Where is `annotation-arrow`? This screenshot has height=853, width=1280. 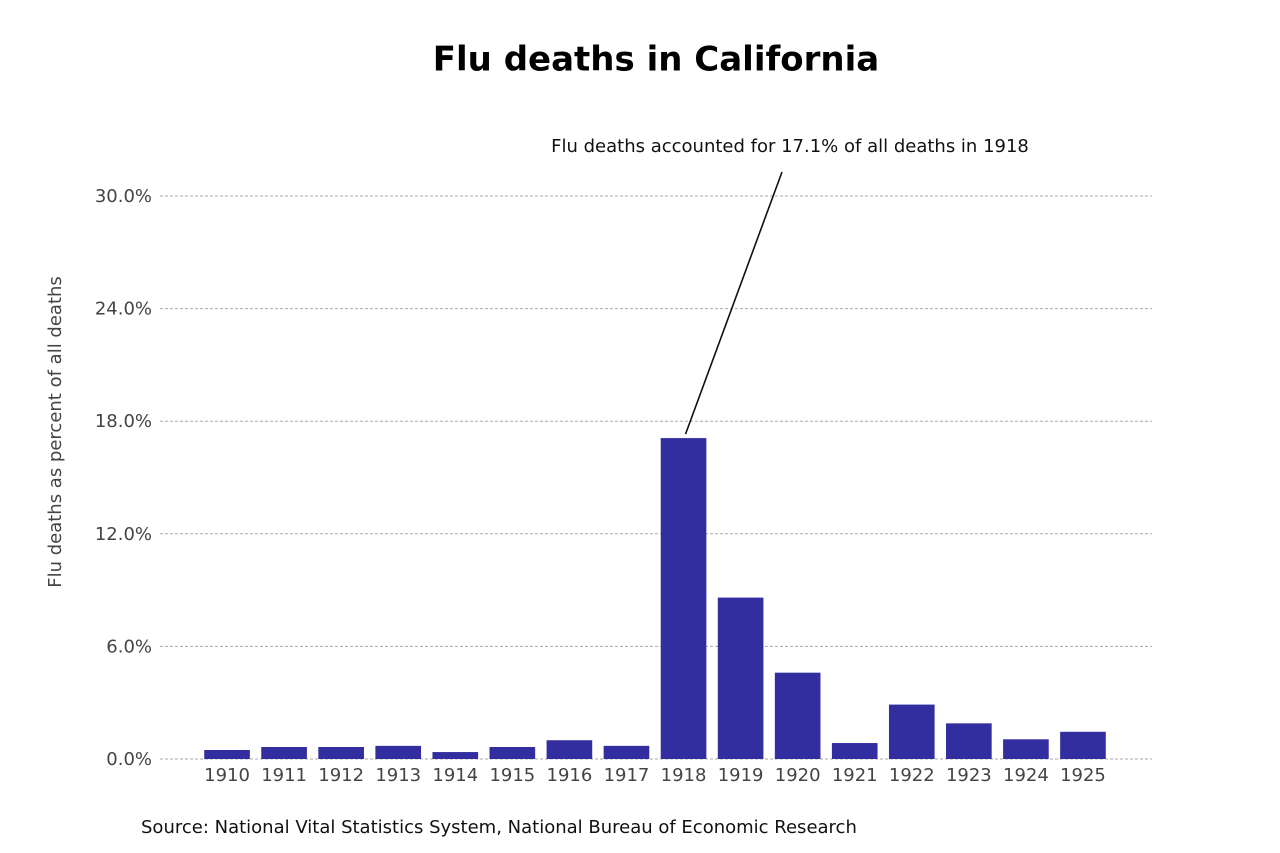 annotation-arrow is located at coordinates (733, 303).